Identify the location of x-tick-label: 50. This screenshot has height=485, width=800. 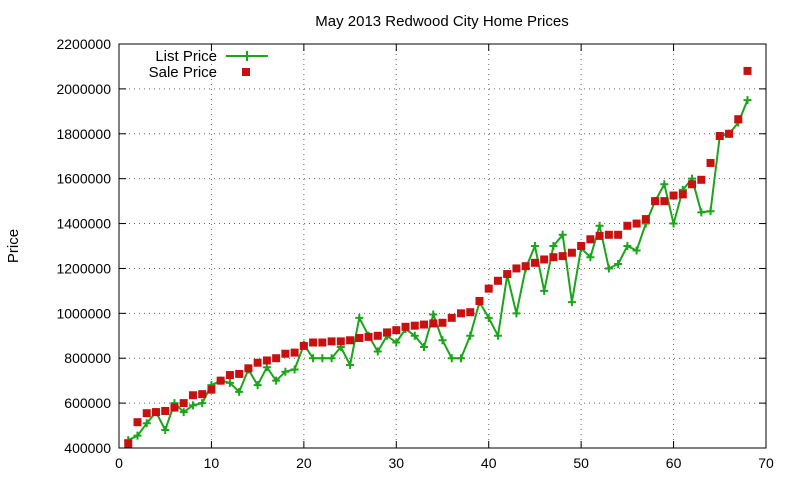
(581, 463).